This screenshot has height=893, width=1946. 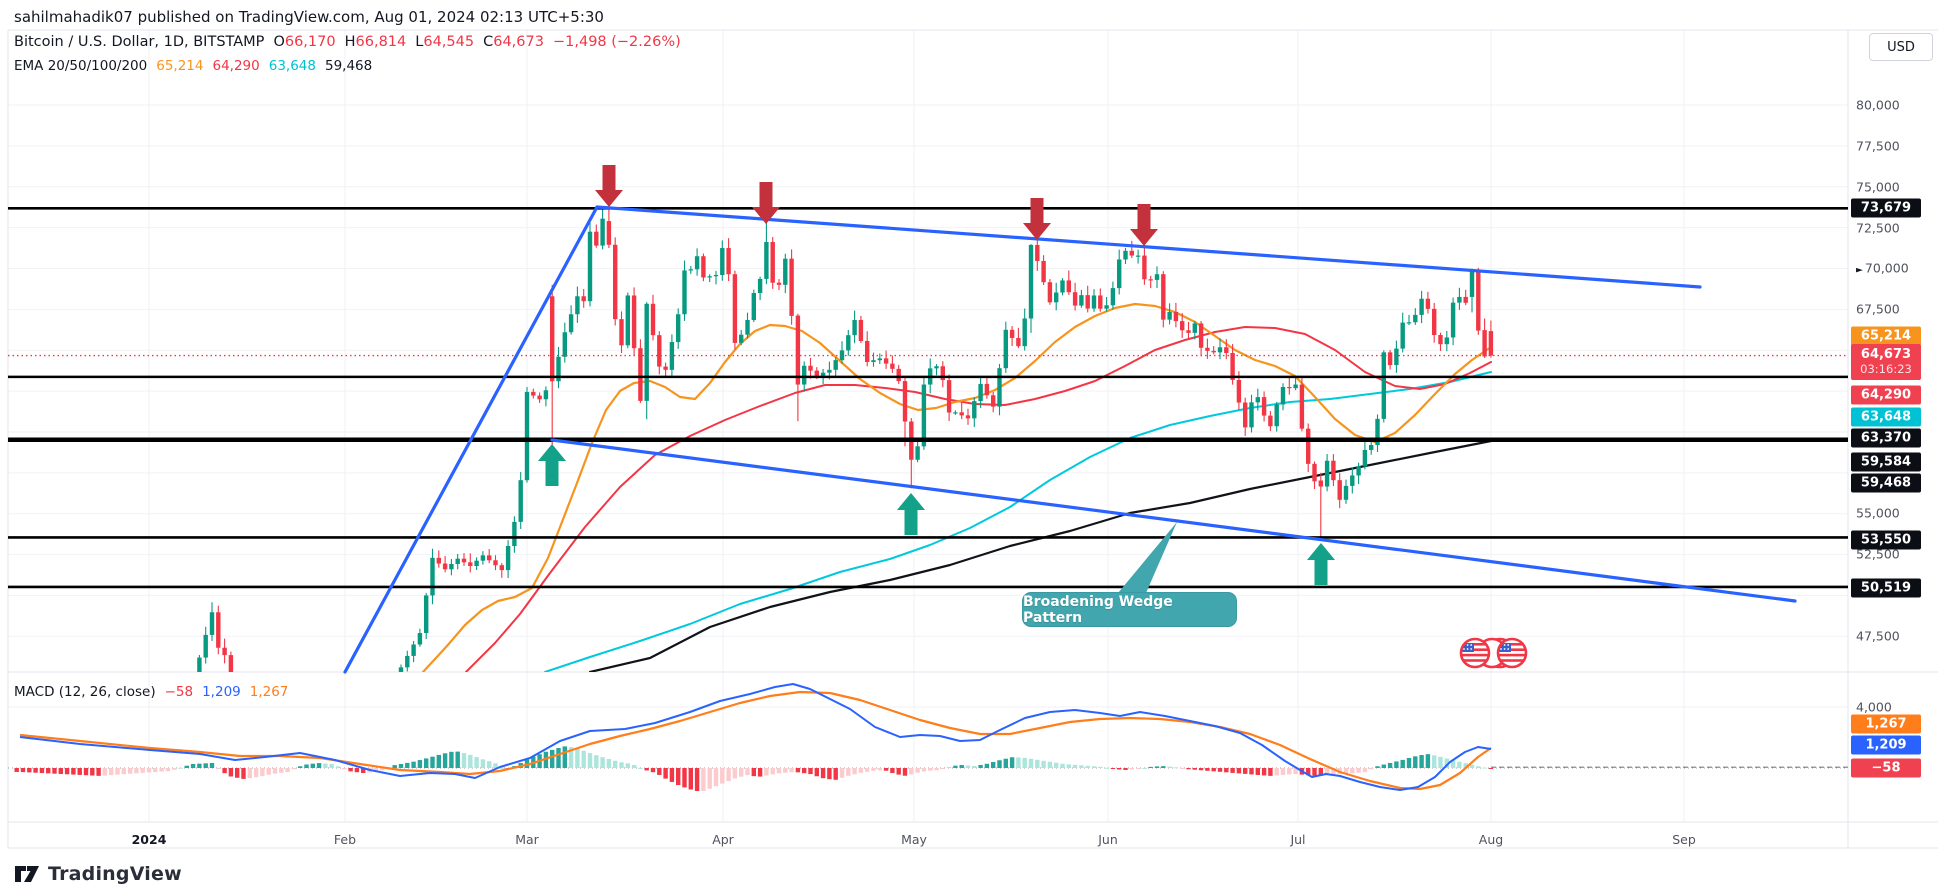 I want to click on time-label-Jul: Jul, so click(x=1298, y=839).